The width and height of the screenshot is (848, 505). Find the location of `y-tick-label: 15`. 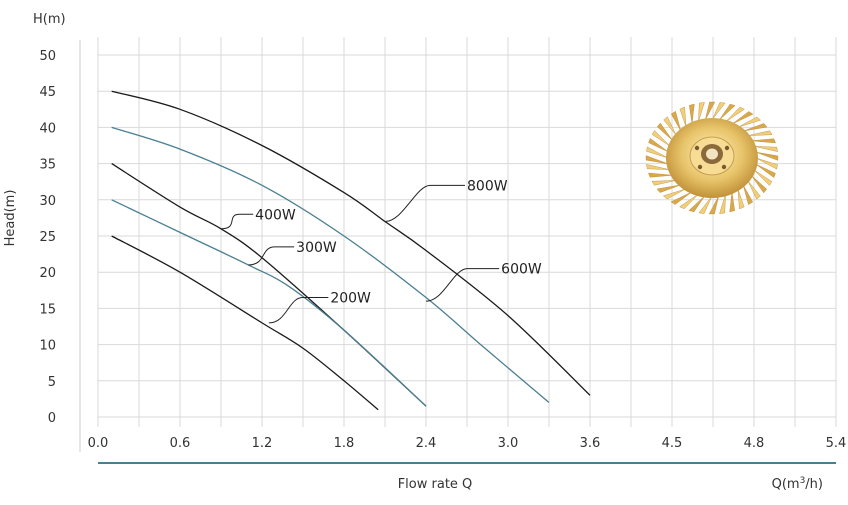

y-tick-label: 15 is located at coordinates (47, 309).